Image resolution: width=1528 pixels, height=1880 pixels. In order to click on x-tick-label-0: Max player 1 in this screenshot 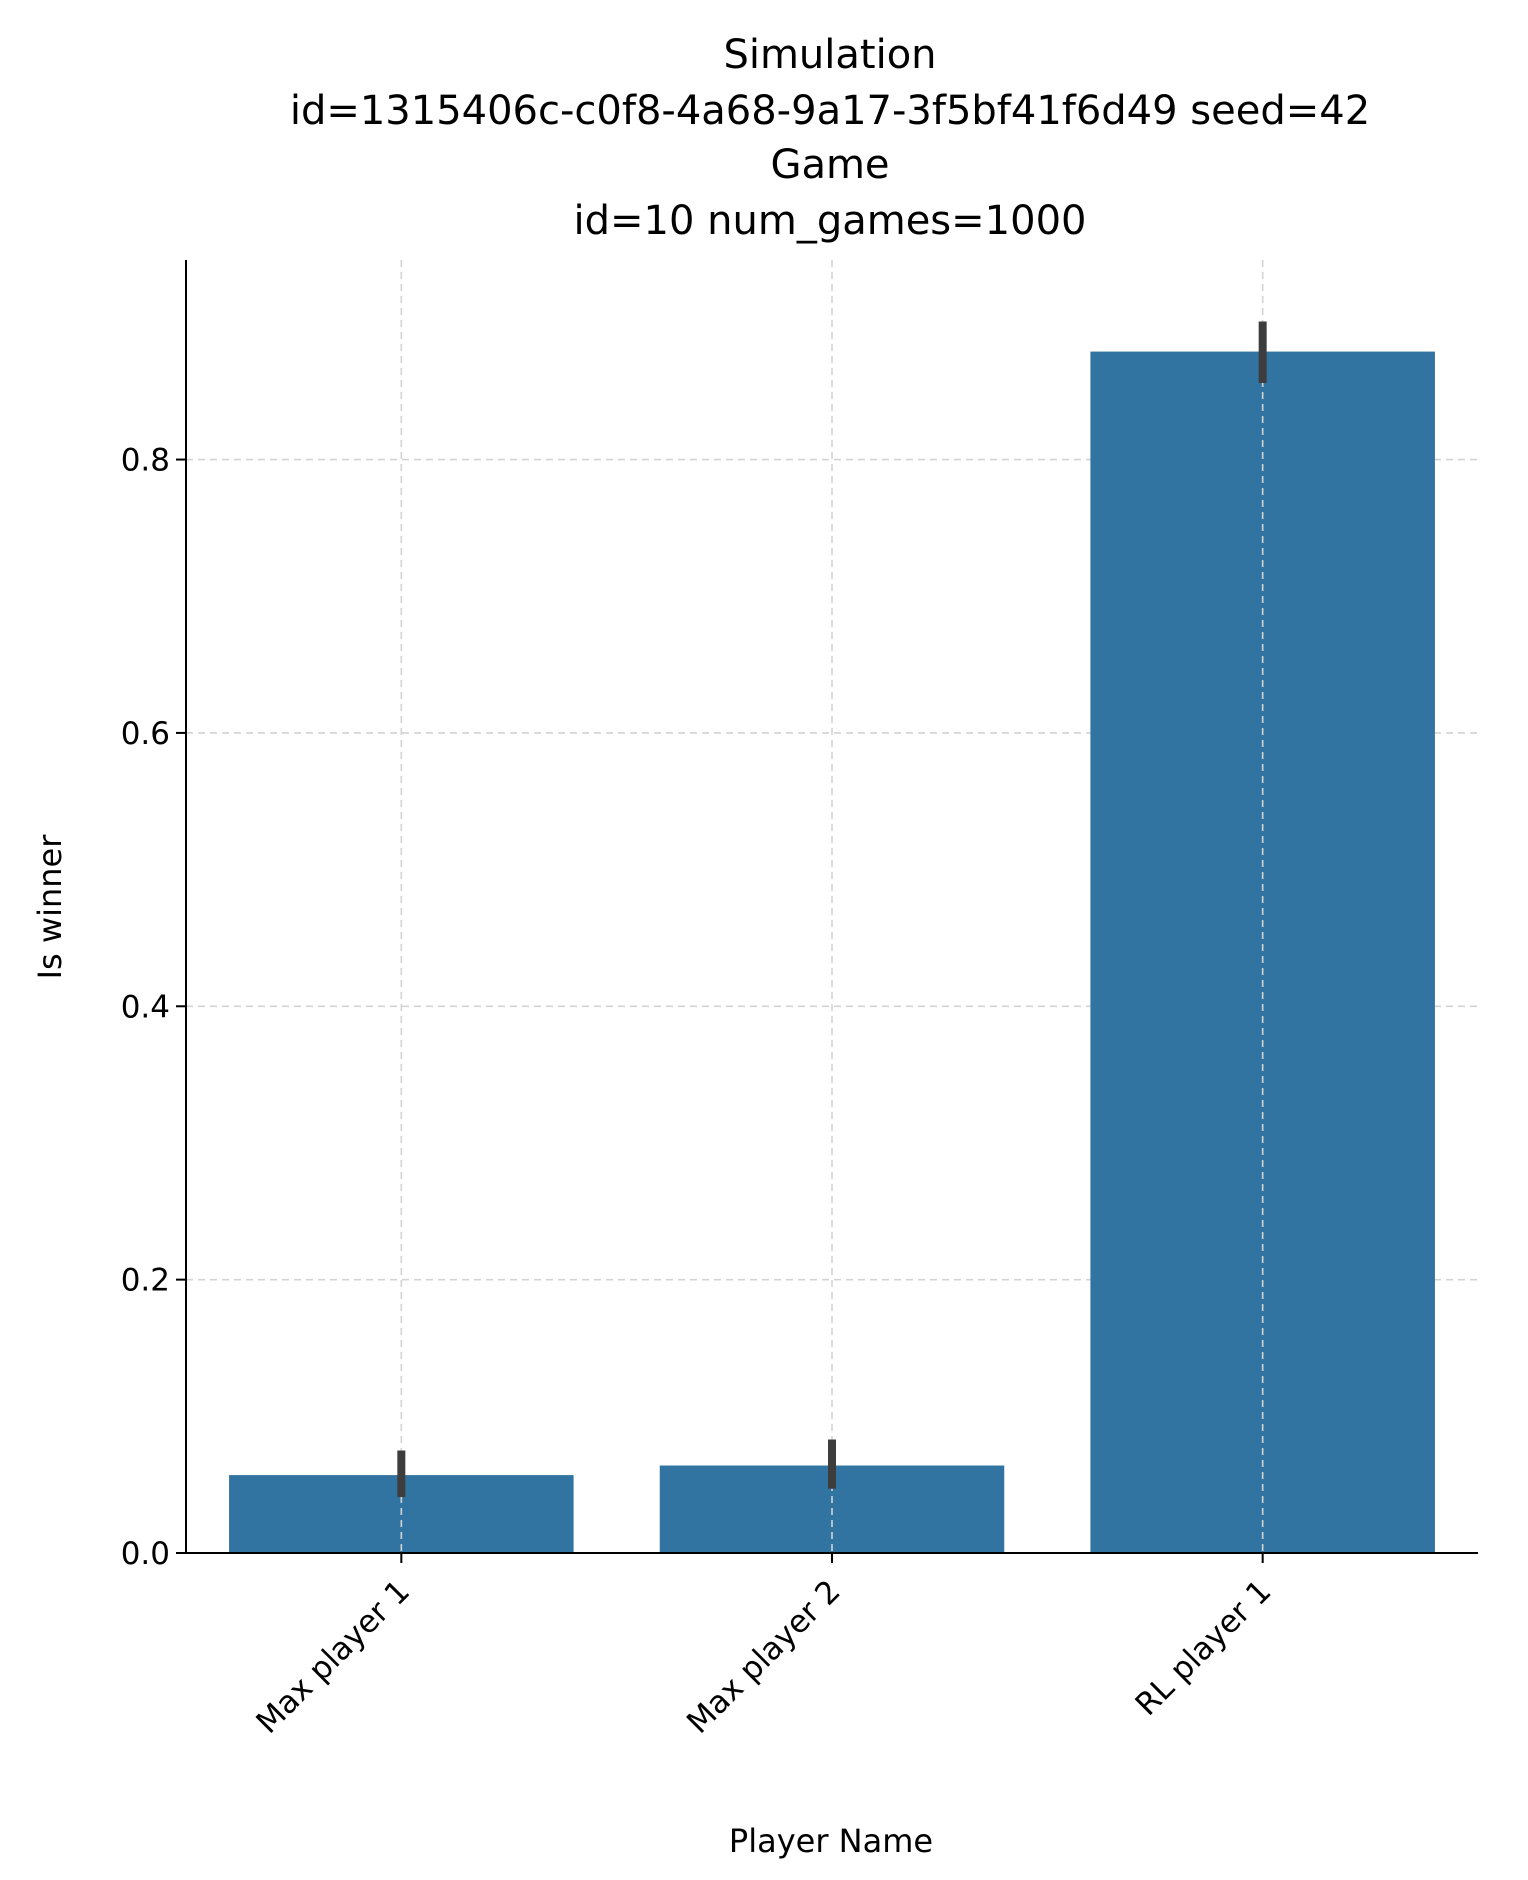, I will do `click(333, 1657)`.